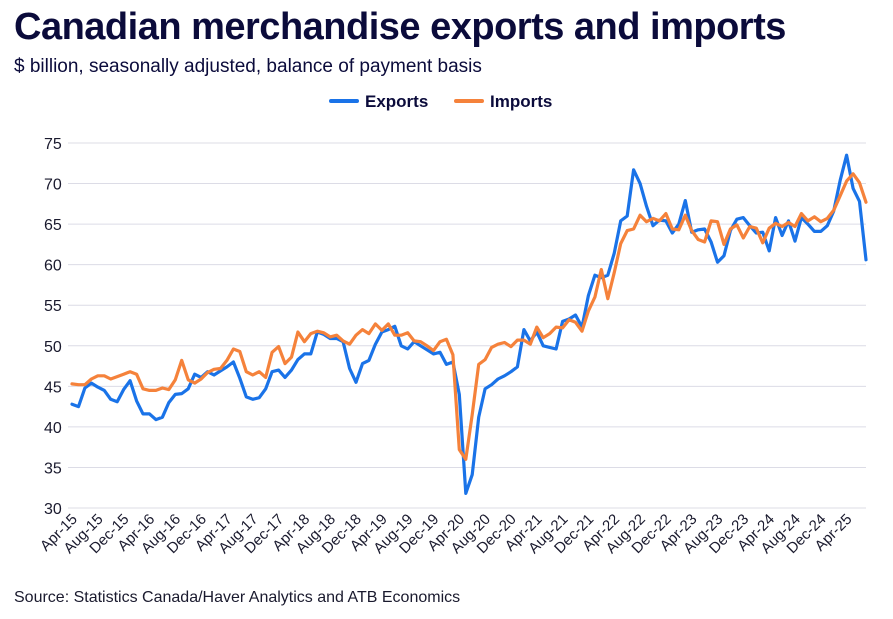 This screenshot has height=619, width=893. Describe the element at coordinates (53, 185) in the screenshot. I see `y-tick-label: 70` at that location.